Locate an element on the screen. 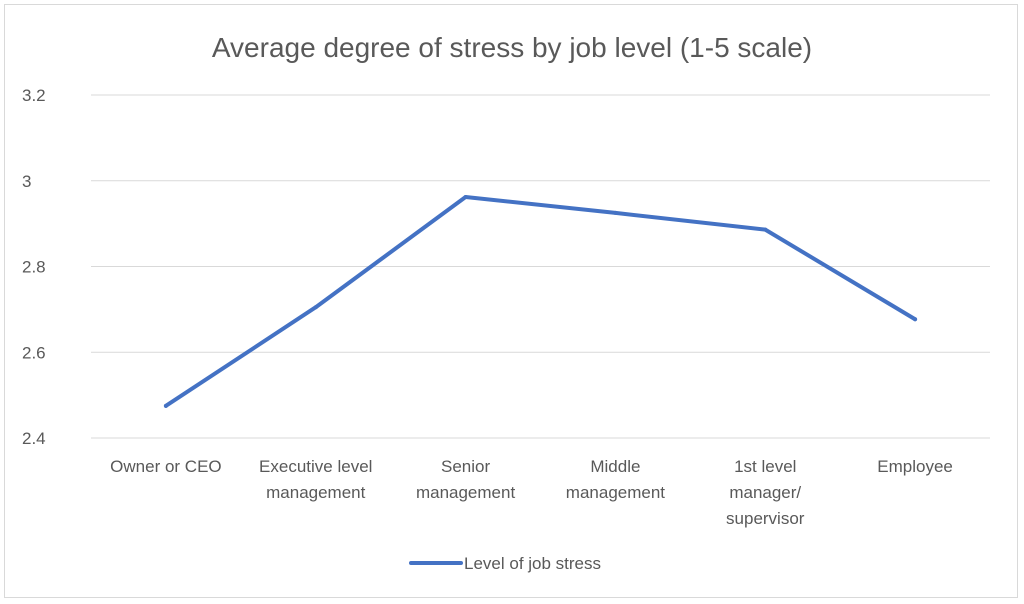 The image size is (1024, 604). y-tick-label: 2.8 is located at coordinates (34, 267).